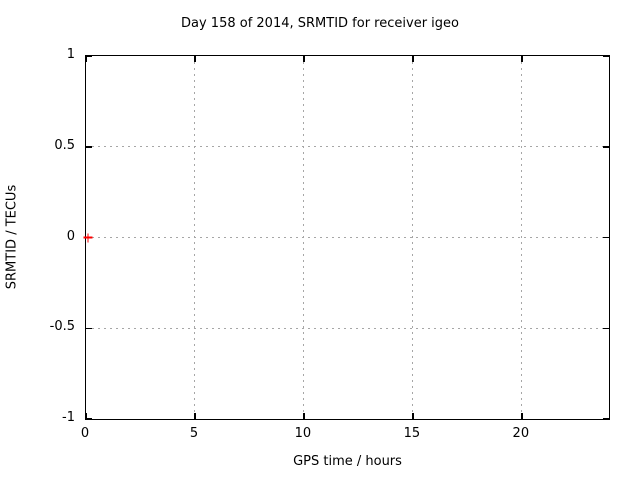 This screenshot has width=640, height=480. What do you see at coordinates (85, 433) in the screenshot?
I see `x-tick-label: 0` at bounding box center [85, 433].